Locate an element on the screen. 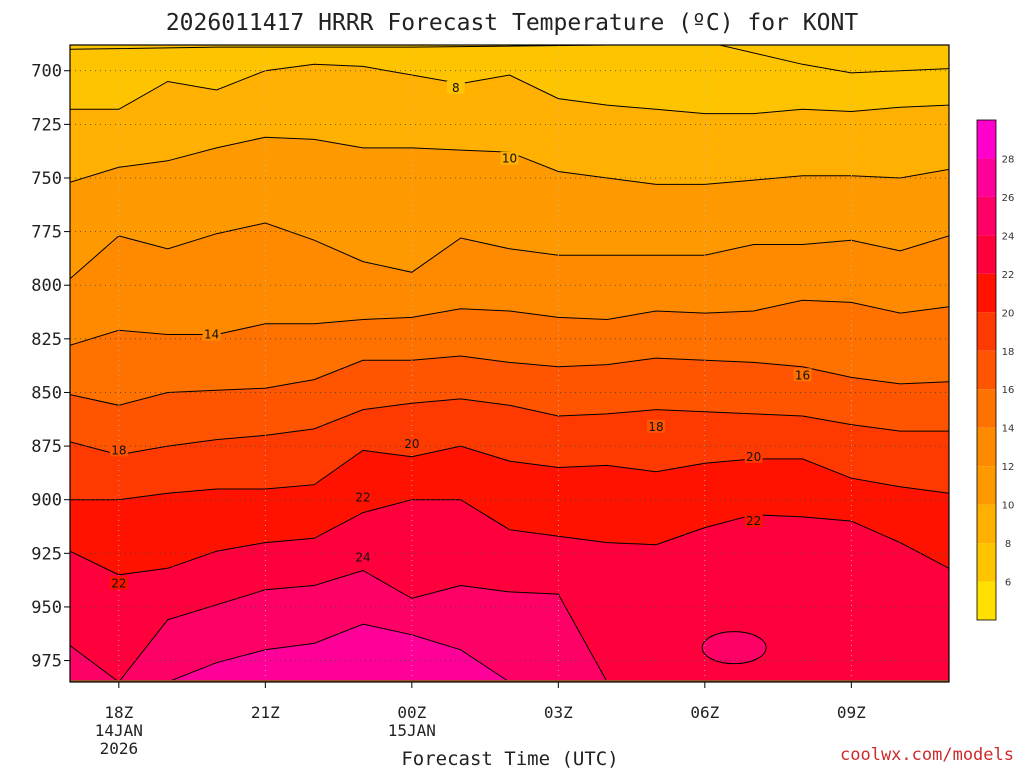 This screenshot has height=768, width=1024. y-tick-label: 950 is located at coordinates (46, 608).